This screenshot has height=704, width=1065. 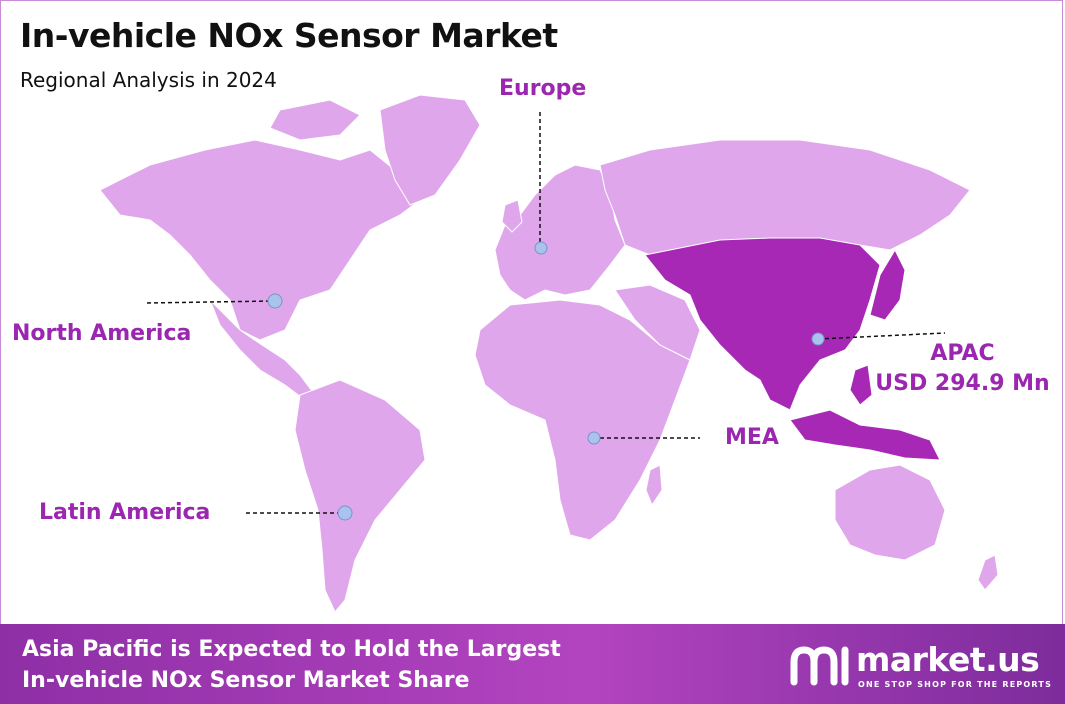 I want to click on russia-landmass, so click(x=785, y=197).